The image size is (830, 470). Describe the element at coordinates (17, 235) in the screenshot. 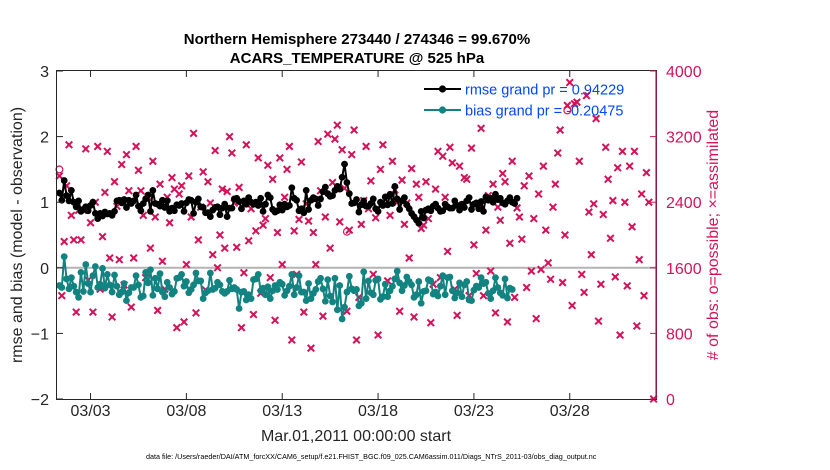

I see `y-axis-label-left: rmse and bias (model - observation)` at that location.